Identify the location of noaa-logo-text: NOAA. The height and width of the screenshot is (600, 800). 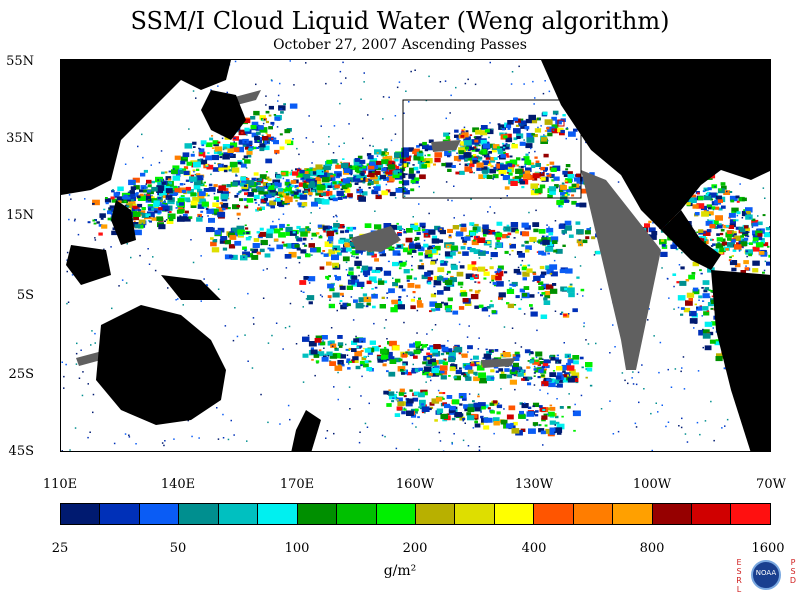
(766, 573).